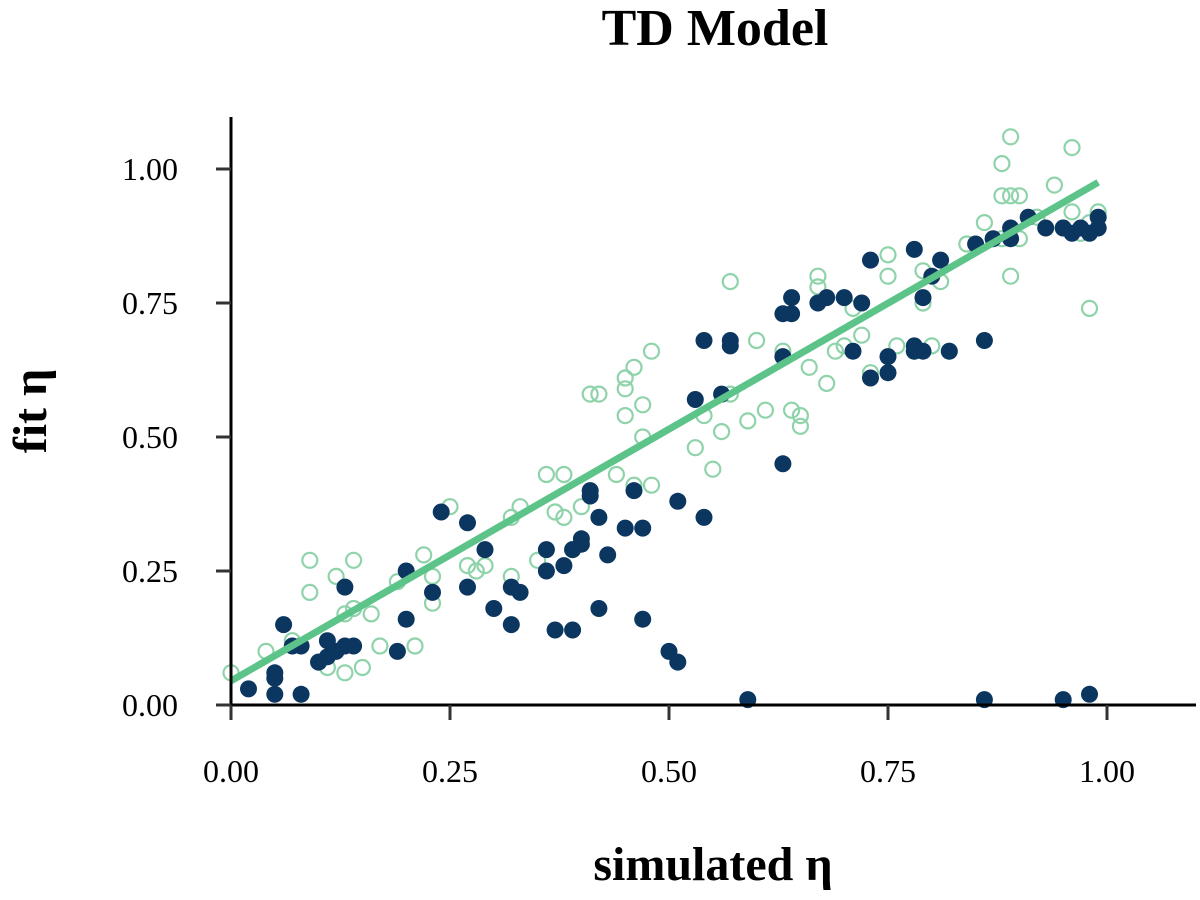  Describe the element at coordinates (450, 771) in the screenshot. I see `x-tick-label: 0.25` at that location.